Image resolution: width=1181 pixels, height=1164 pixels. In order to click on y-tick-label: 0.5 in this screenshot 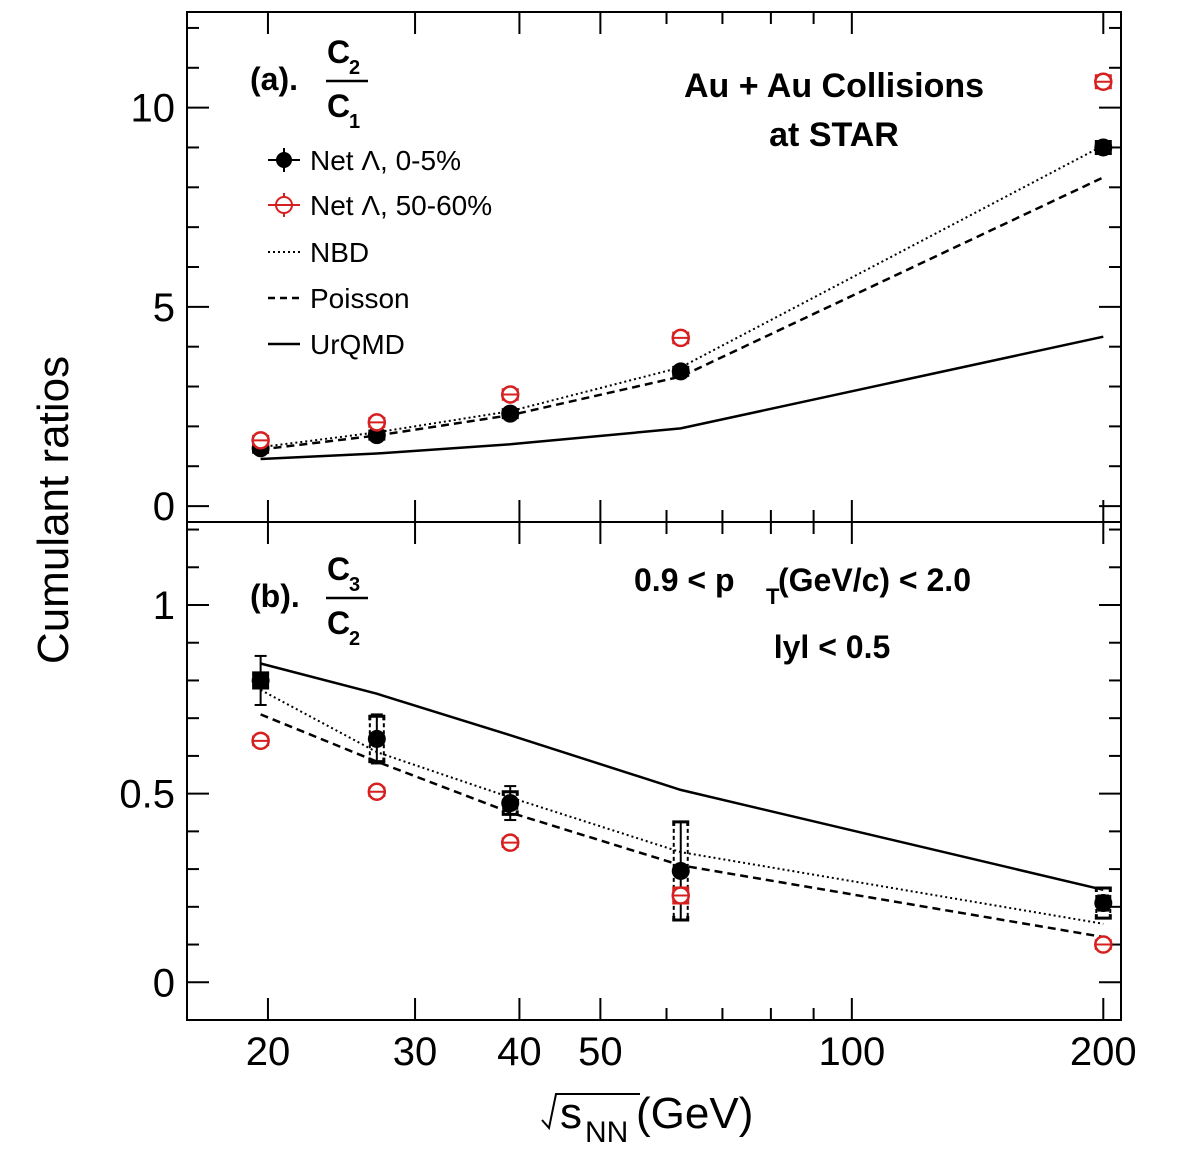, I will do `click(147, 795)`.